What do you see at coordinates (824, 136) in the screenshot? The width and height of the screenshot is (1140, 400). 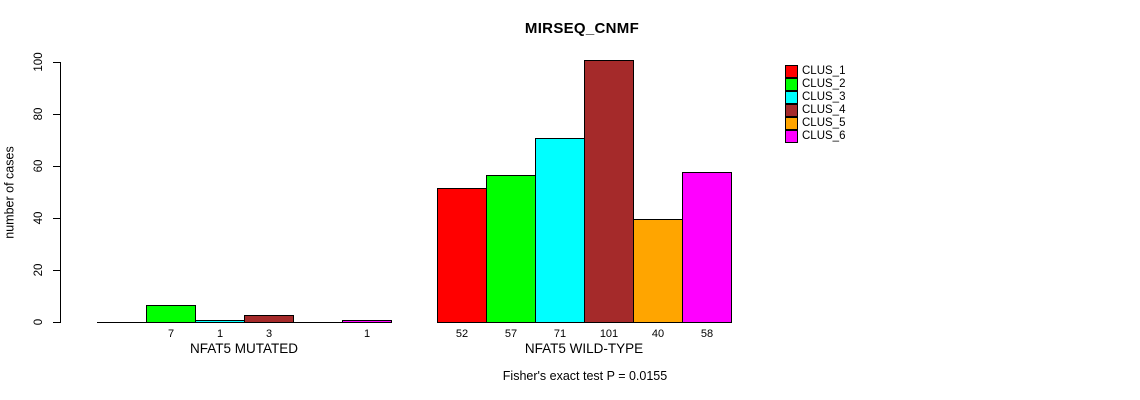 I see `legend-label: CLUS_6` at bounding box center [824, 136].